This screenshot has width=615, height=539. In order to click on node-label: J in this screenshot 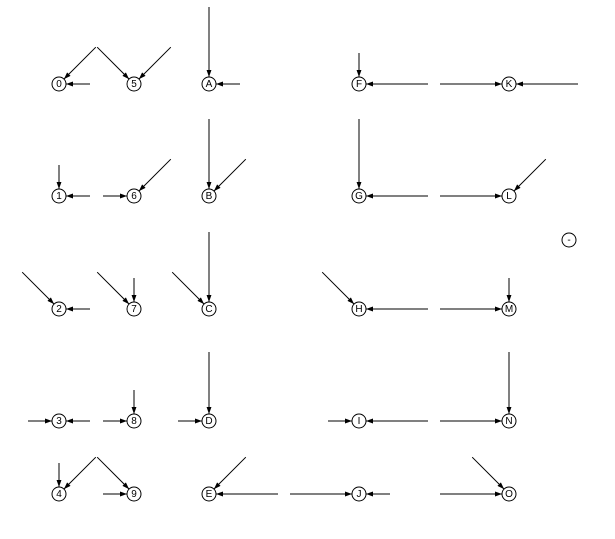, I will do `click(359, 494)`.